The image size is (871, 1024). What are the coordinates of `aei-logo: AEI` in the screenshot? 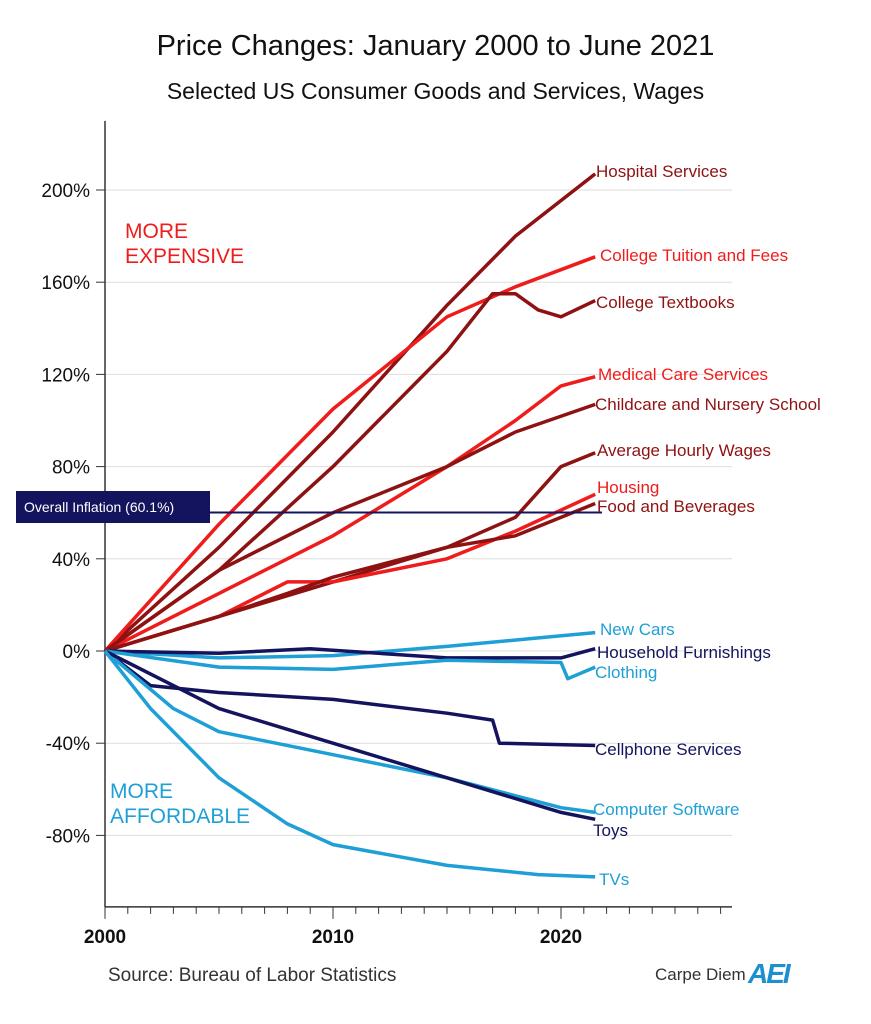 It's located at (769, 973).